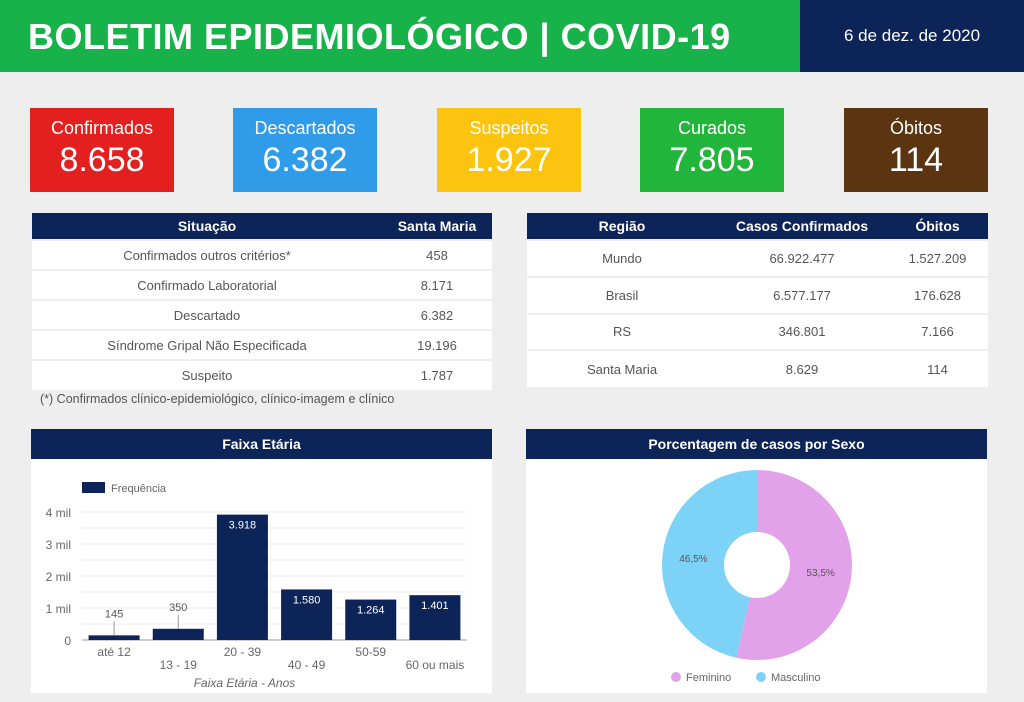 The image size is (1024, 702). I want to click on sex-pie-chart: 53,5% Feminino 46,5% Masculino, so click(757, 577).